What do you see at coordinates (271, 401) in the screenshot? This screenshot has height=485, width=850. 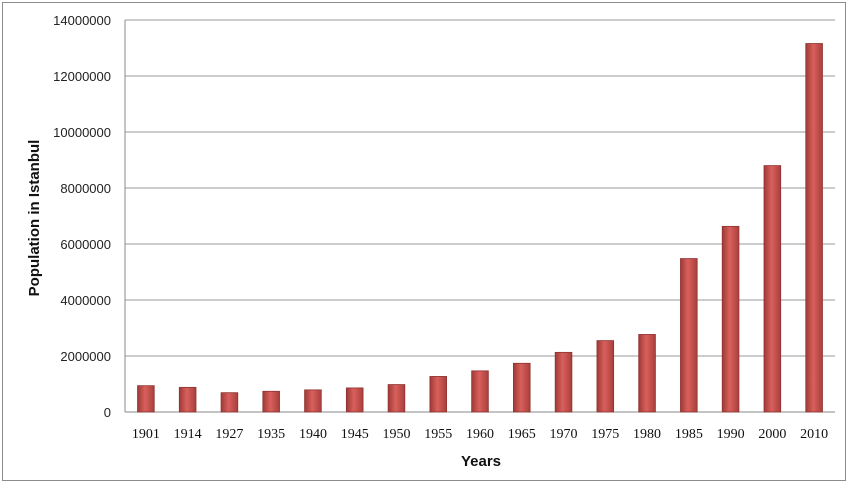 I see `bar-1935` at bounding box center [271, 401].